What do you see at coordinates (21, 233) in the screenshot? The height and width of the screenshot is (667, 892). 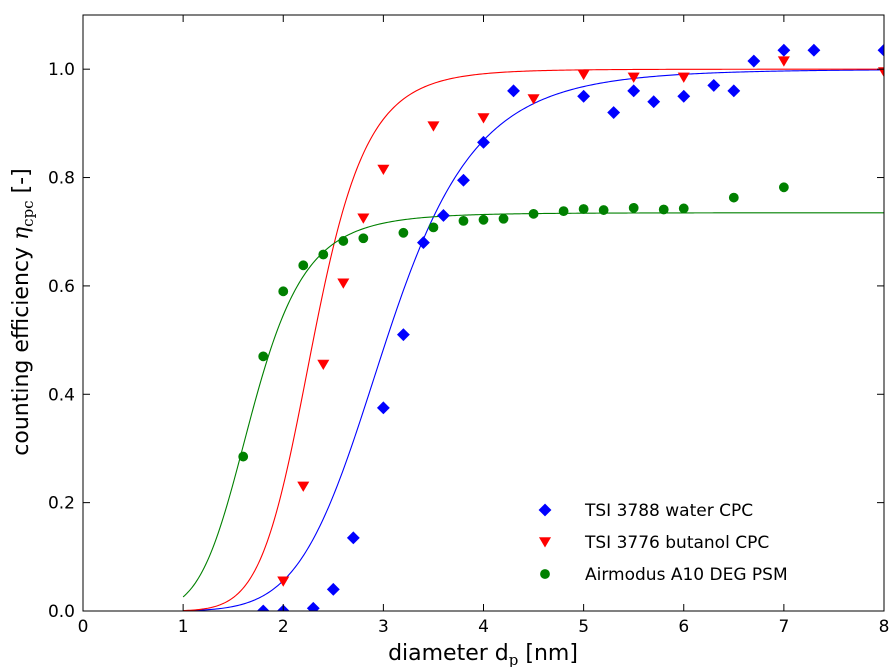 I see `y-axis-label-symbol: η` at bounding box center [21, 233].